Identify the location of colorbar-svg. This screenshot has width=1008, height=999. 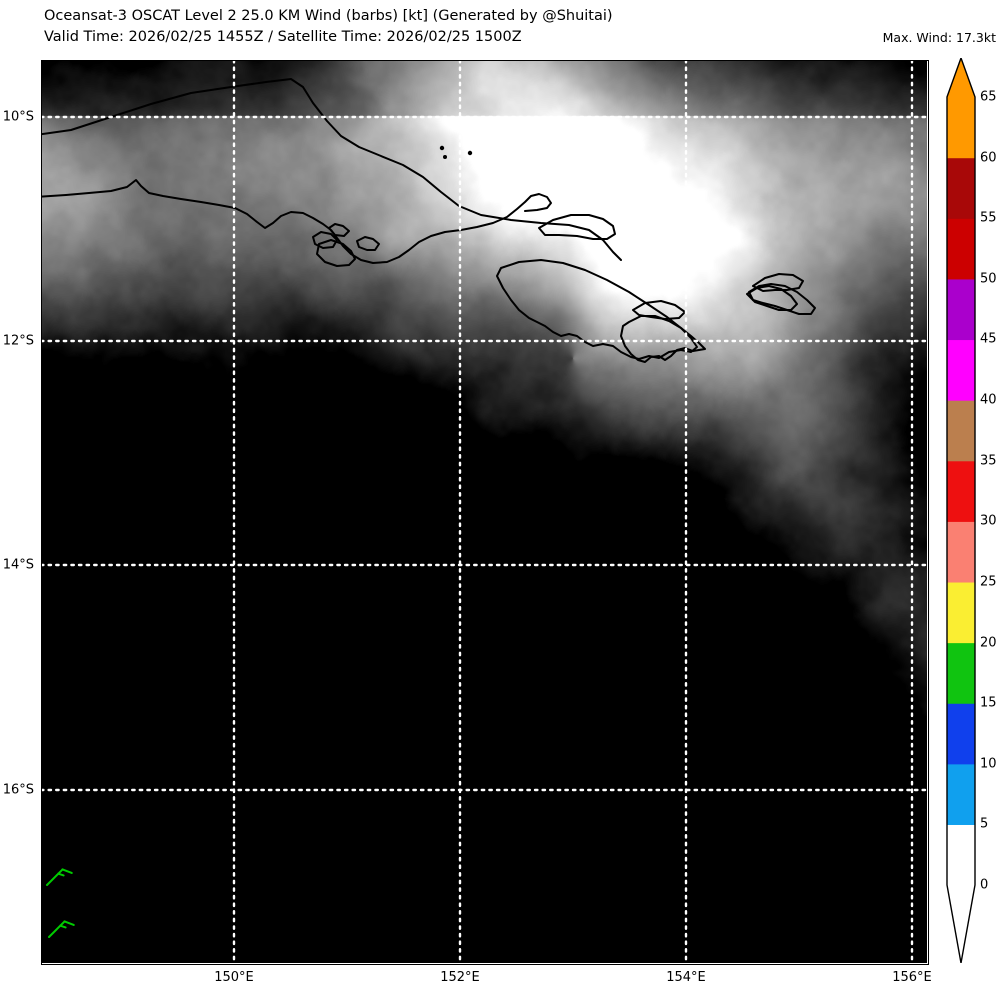
(961, 510).